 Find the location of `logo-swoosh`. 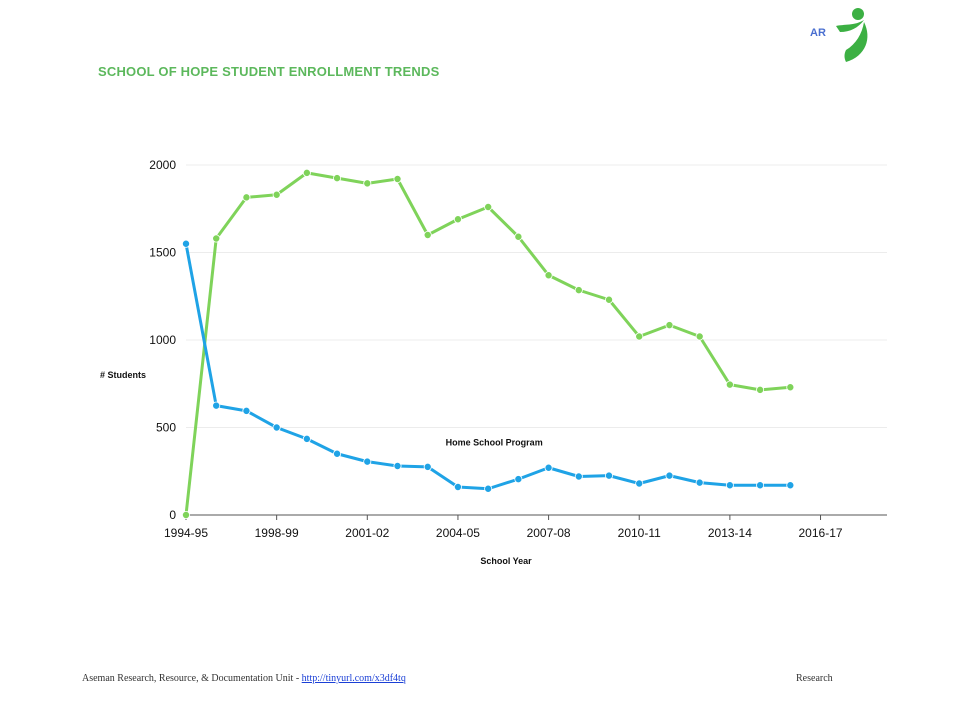

logo-swoosh is located at coordinates (856, 42).